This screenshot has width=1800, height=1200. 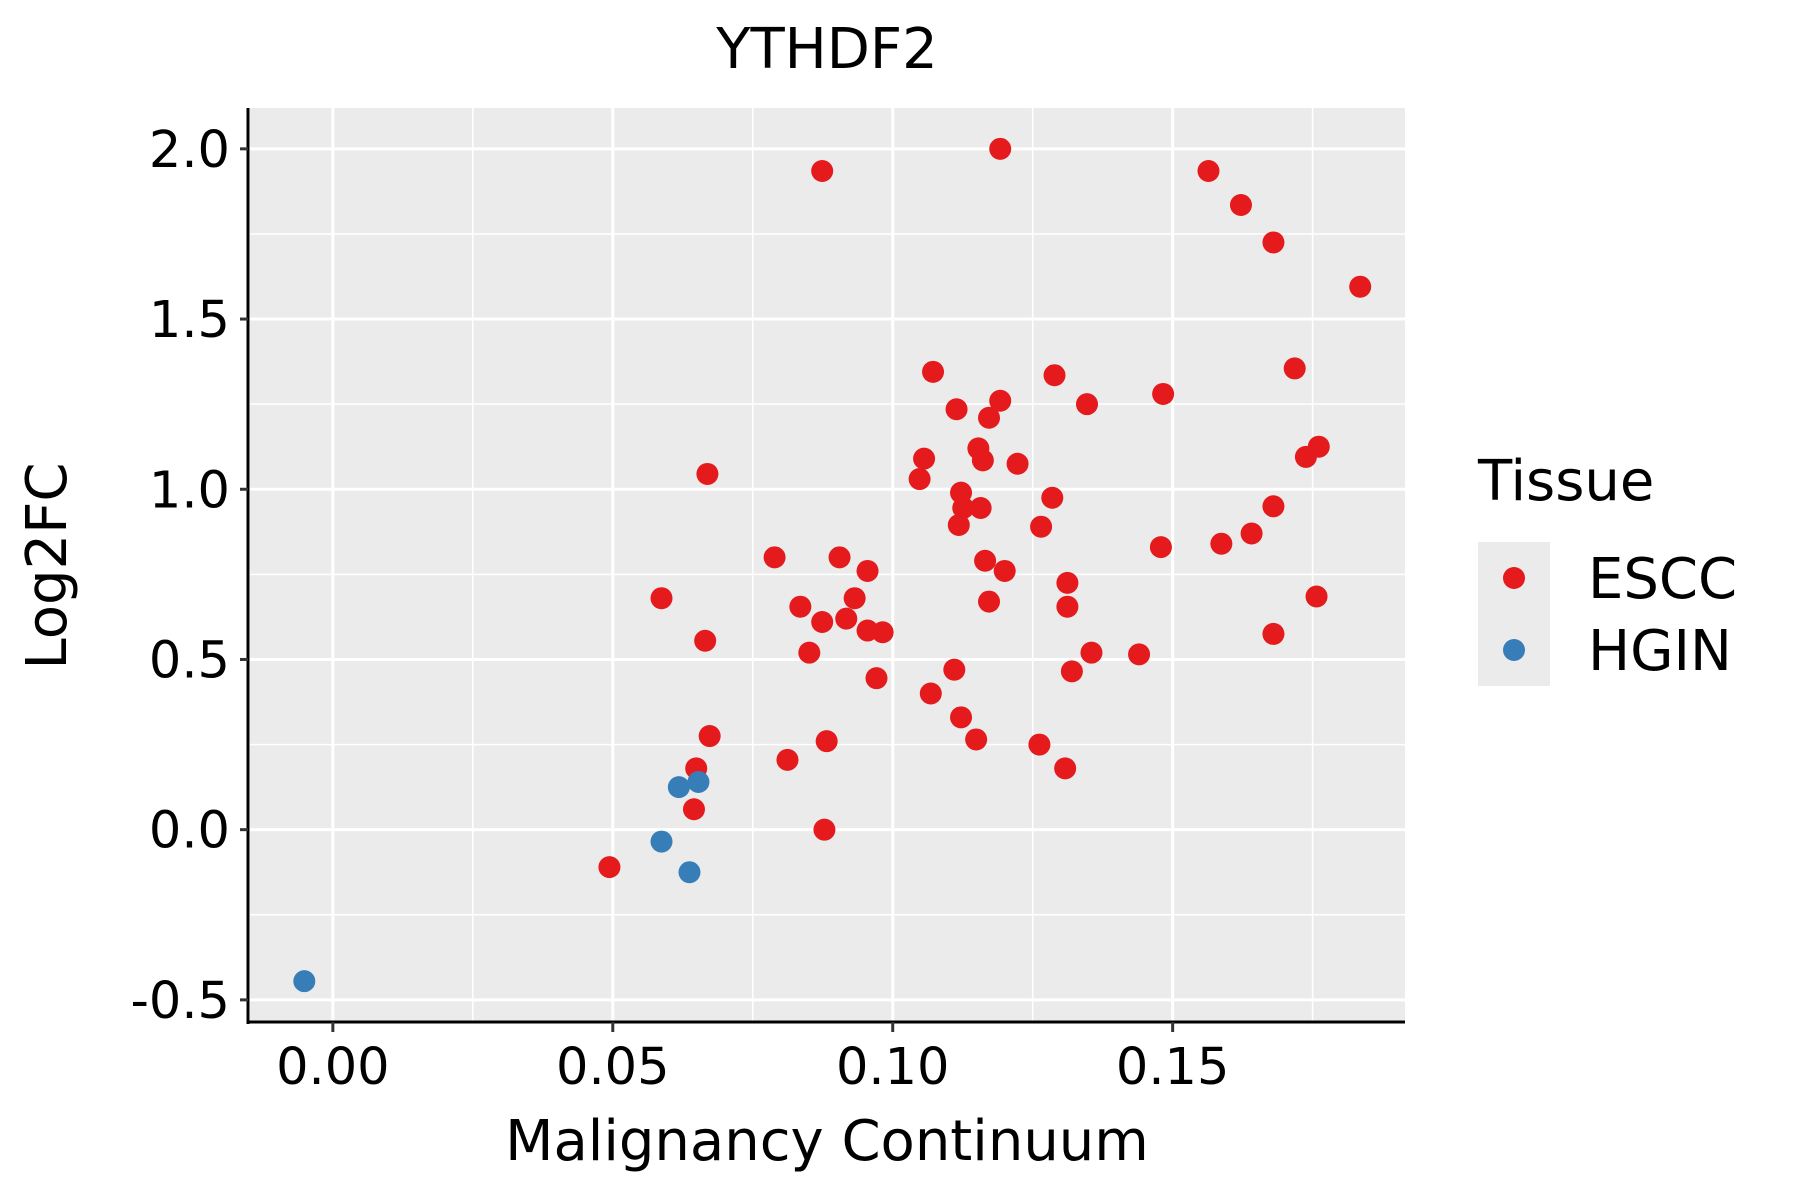 I want to click on y-tick-label: 1.0, so click(x=189, y=490).